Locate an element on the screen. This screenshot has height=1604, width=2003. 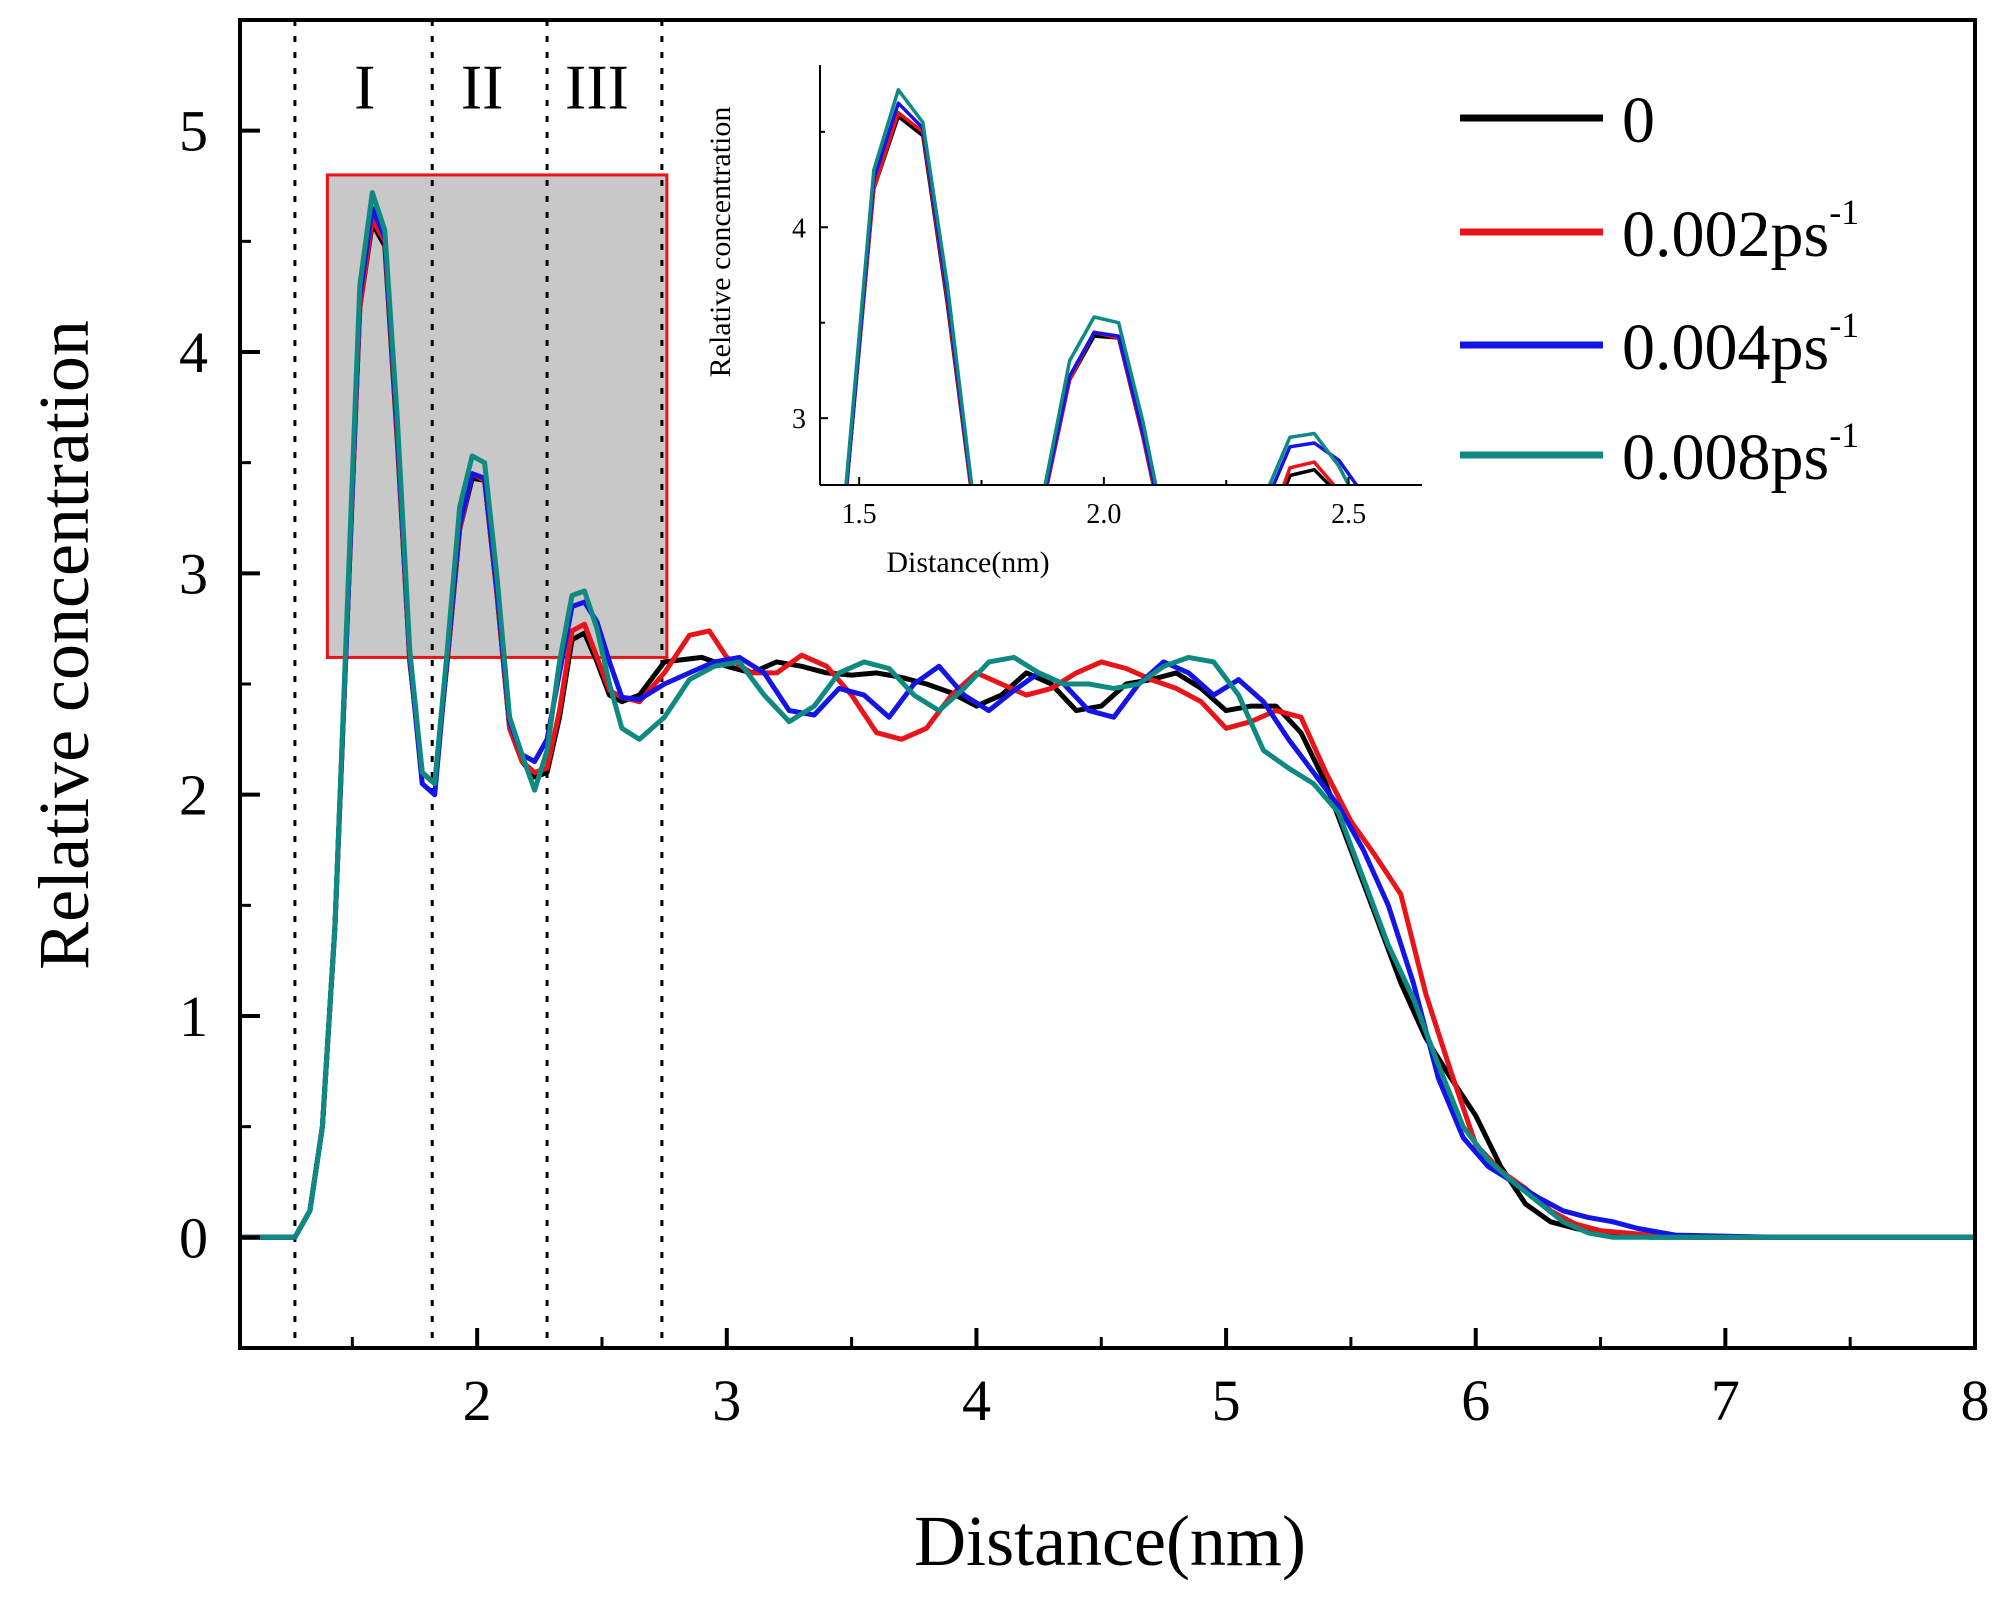
y-tick-label-1: 1 is located at coordinates (193, 1016).